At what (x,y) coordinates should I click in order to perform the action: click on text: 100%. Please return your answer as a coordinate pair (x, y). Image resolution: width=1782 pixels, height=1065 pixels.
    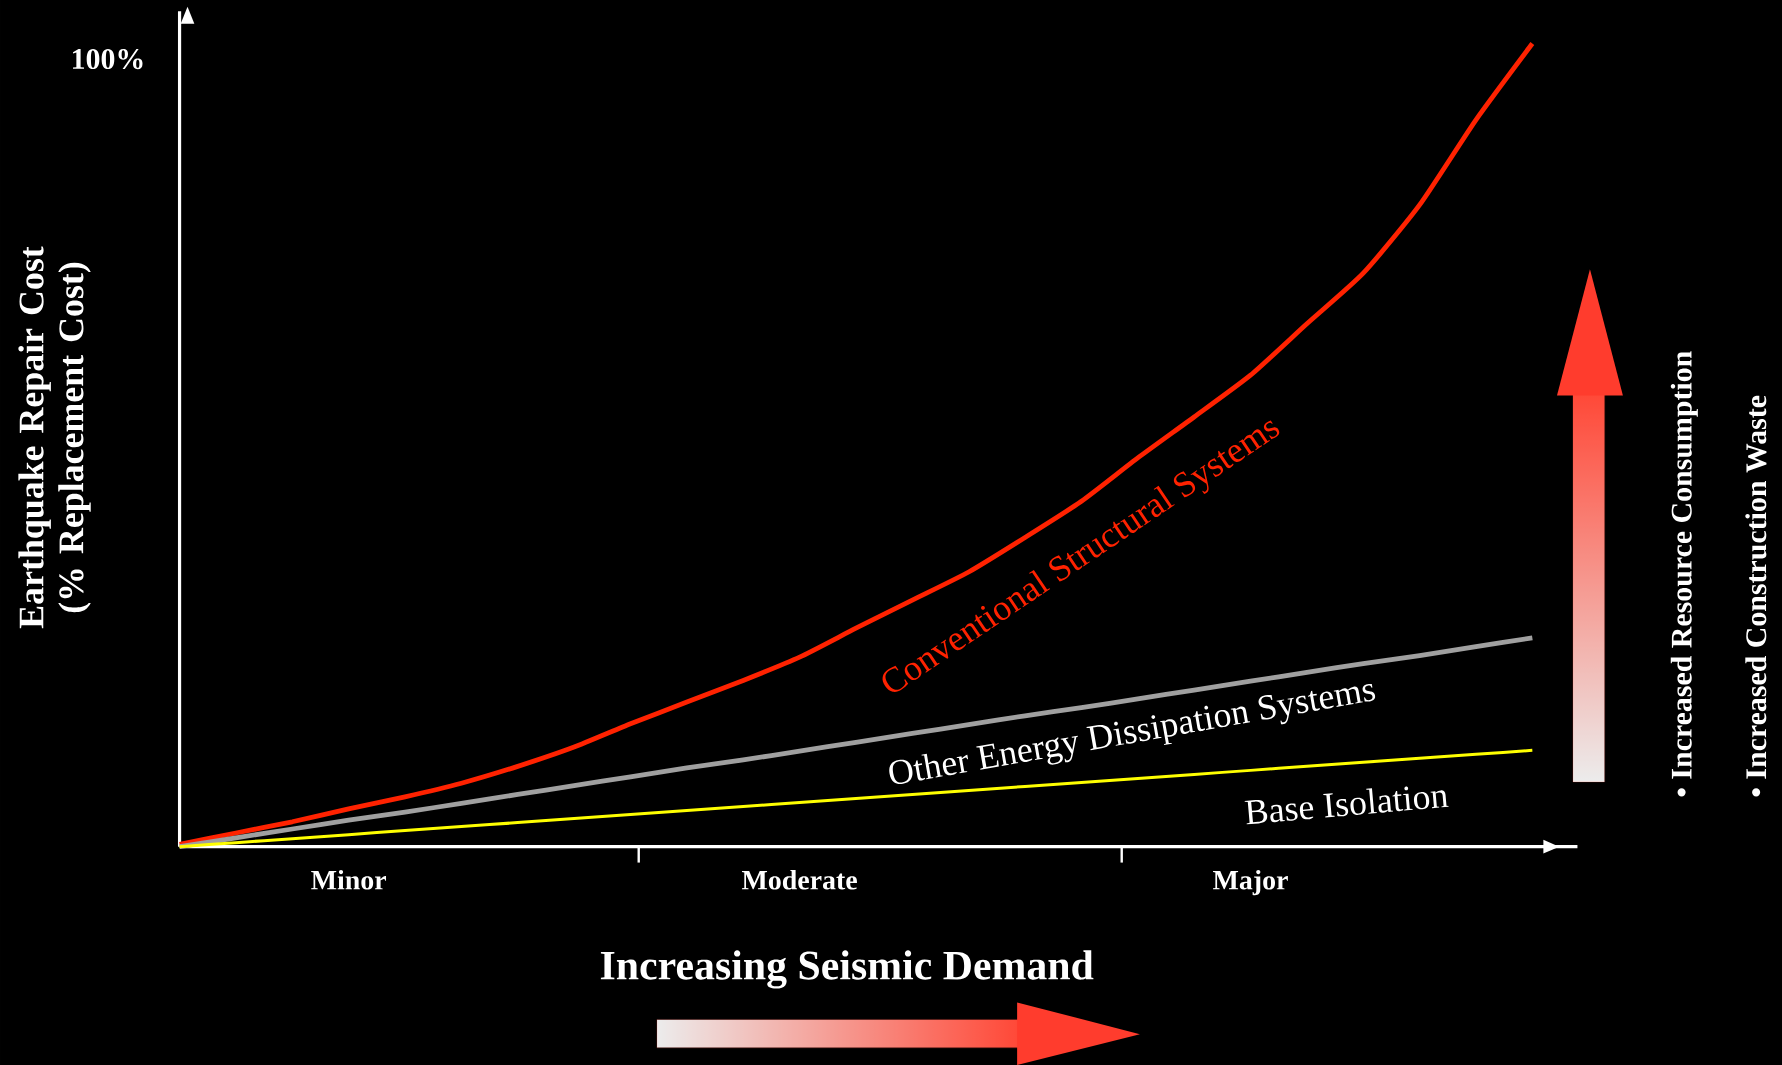
    Looking at the image, I should click on (108, 59).